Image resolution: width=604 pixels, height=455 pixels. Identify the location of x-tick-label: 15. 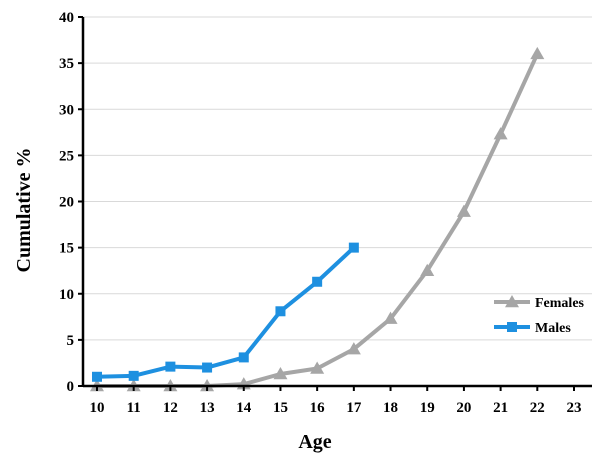
(280, 408).